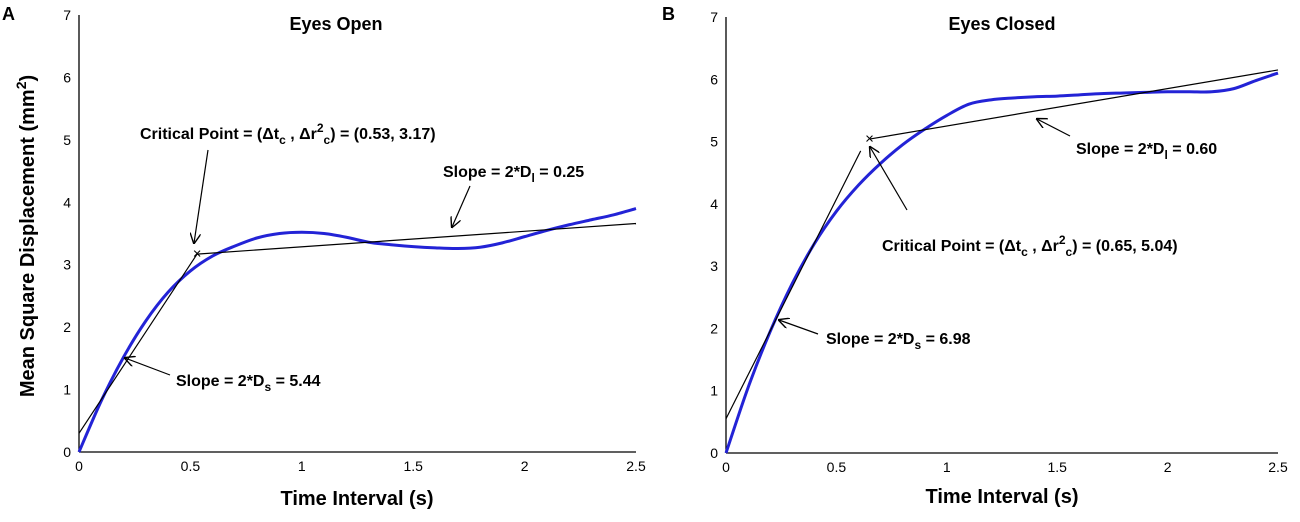  What do you see at coordinates (67, 140) in the screenshot?
I see `panel-a-y-tick-label: 5` at bounding box center [67, 140].